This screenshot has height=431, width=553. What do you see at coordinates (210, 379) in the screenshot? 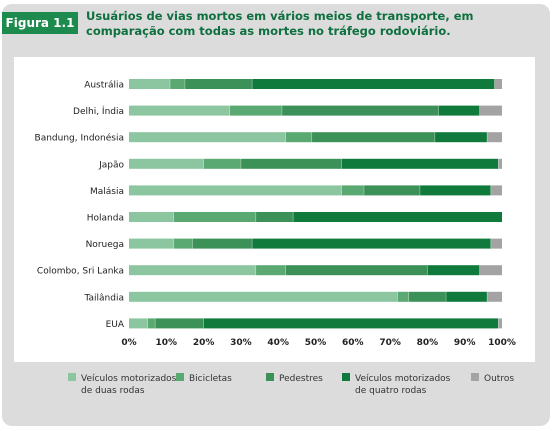
I see `legend-label: Bicicletas` at bounding box center [210, 379].